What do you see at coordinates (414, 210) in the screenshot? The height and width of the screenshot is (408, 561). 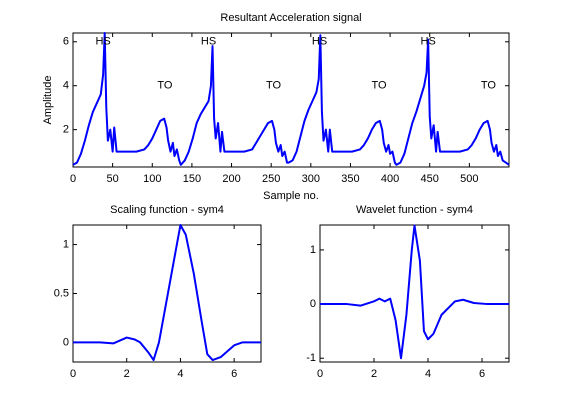 I see `chart-title: Wavelet function - sym4` at bounding box center [414, 210].